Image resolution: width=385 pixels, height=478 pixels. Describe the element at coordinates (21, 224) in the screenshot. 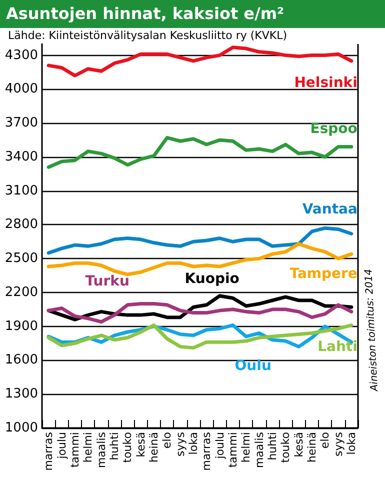

I see `y-tick-label: 2800` at that location.